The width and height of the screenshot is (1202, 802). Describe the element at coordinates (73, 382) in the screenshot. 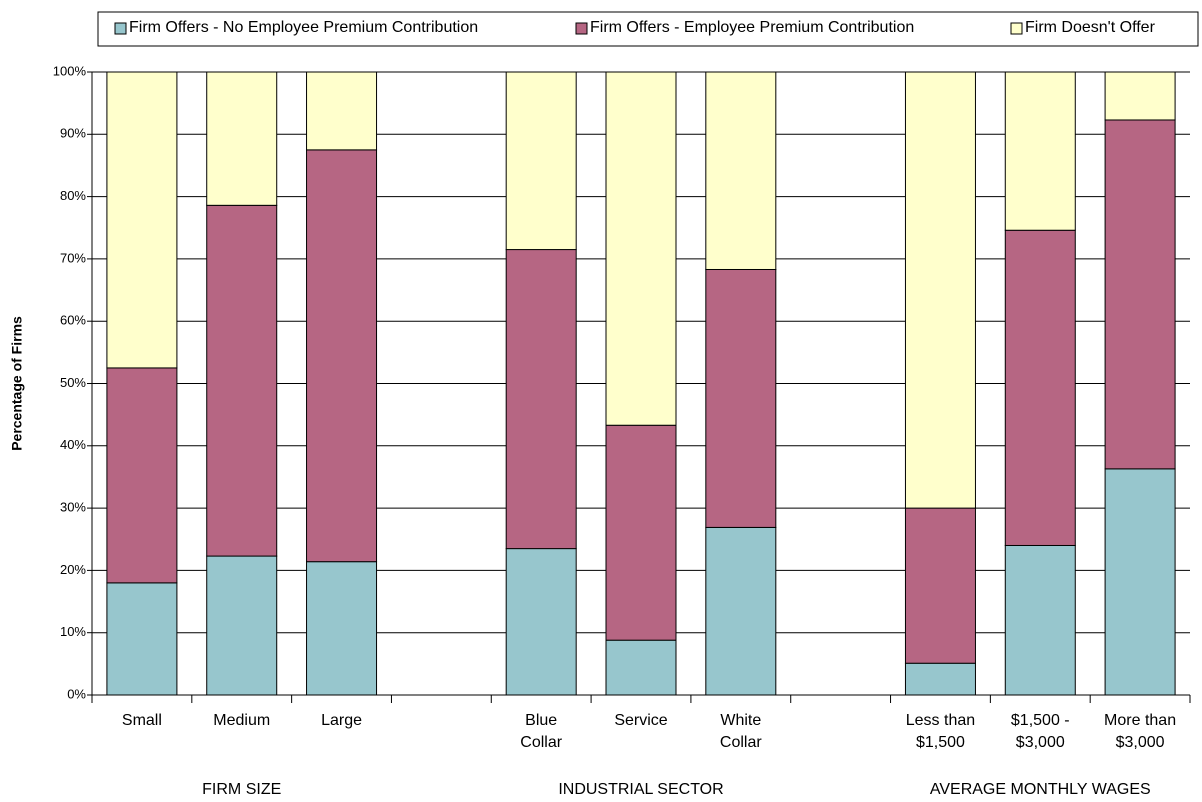

I see `y-tick-label: 50%` at that location.